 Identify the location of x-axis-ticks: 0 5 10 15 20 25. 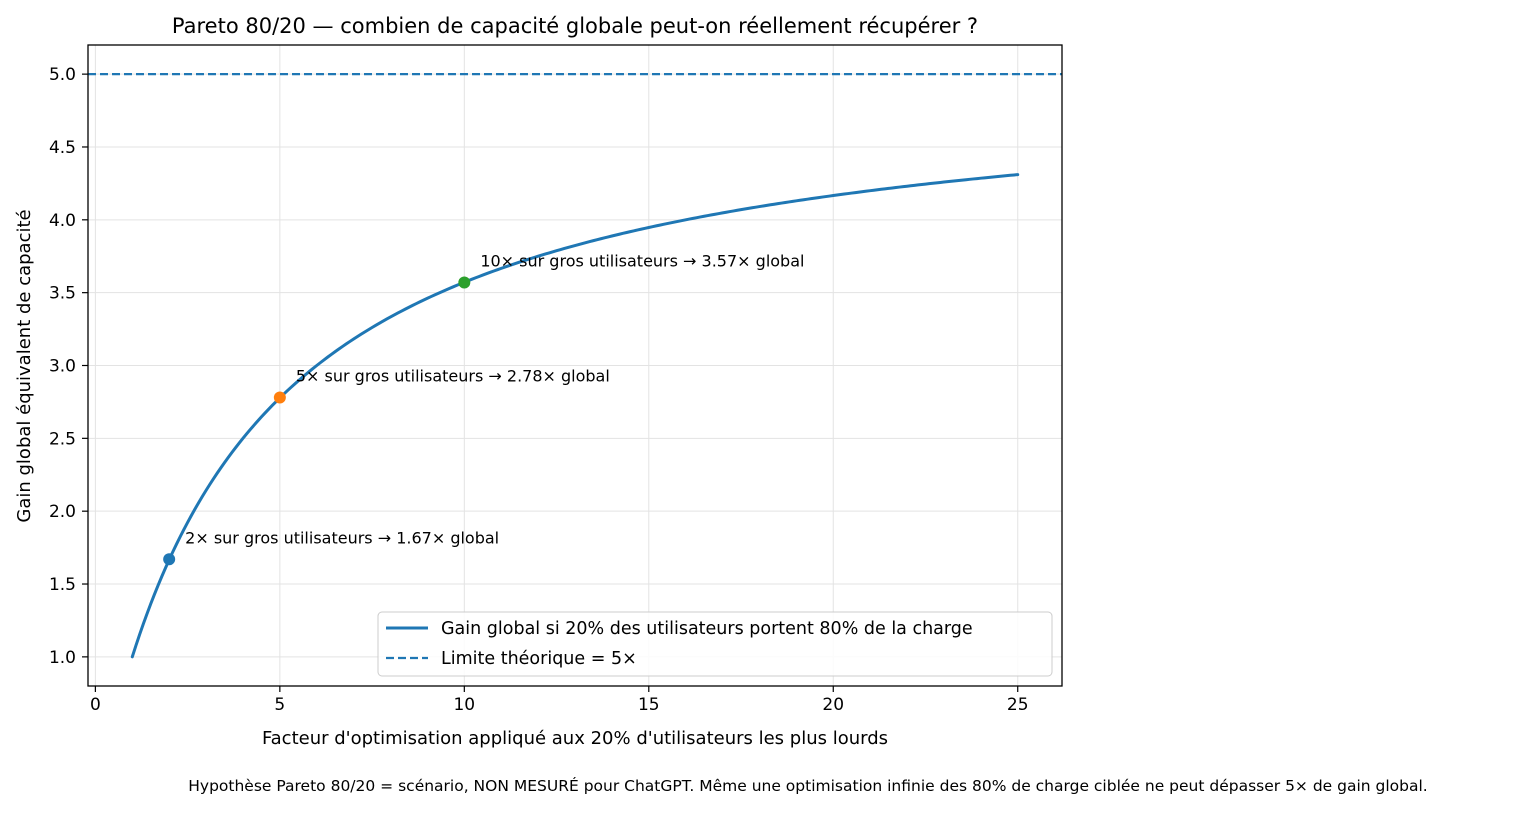
(559, 700).